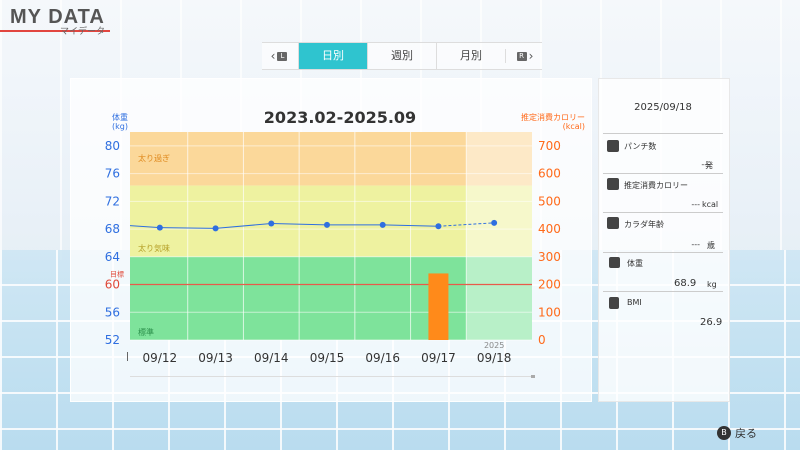 The width and height of the screenshot is (800, 450). Describe the element at coordinates (331, 159) in the screenshot. I see `zone-overweight` at that location.